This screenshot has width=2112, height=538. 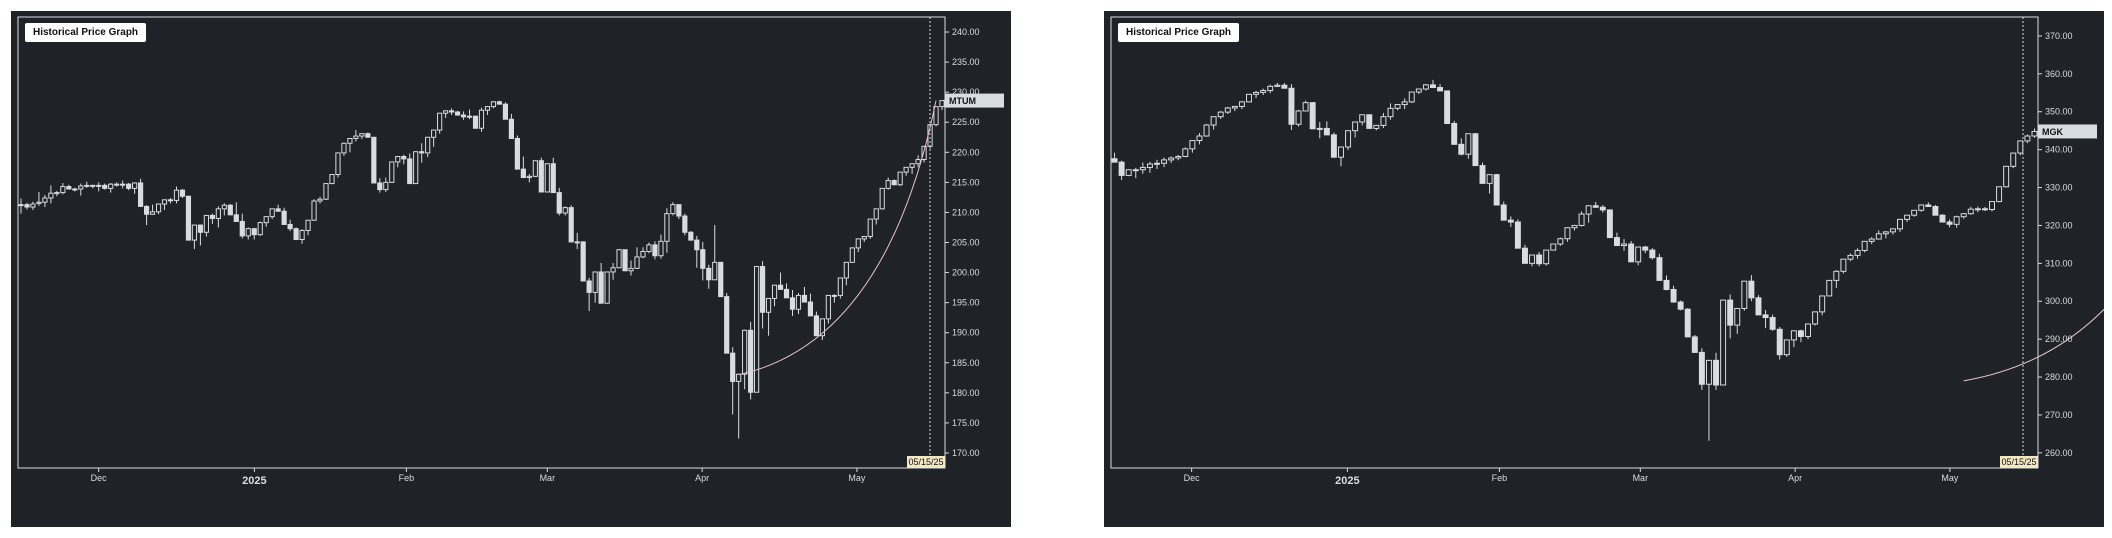 What do you see at coordinates (2052, 132) in the screenshot?
I see `symbol-tag: MGK` at bounding box center [2052, 132].